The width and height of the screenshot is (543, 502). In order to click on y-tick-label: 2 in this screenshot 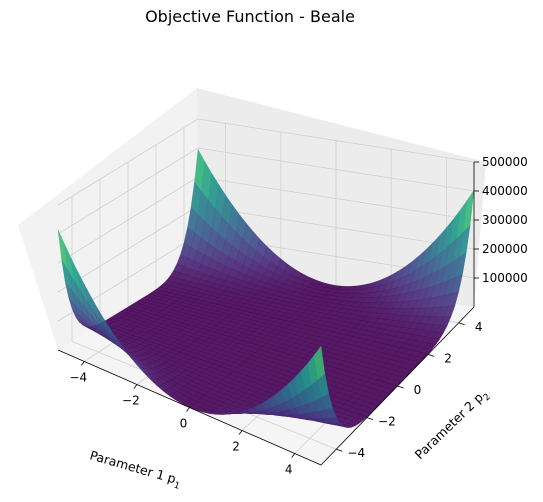, I will do `click(448, 358)`.